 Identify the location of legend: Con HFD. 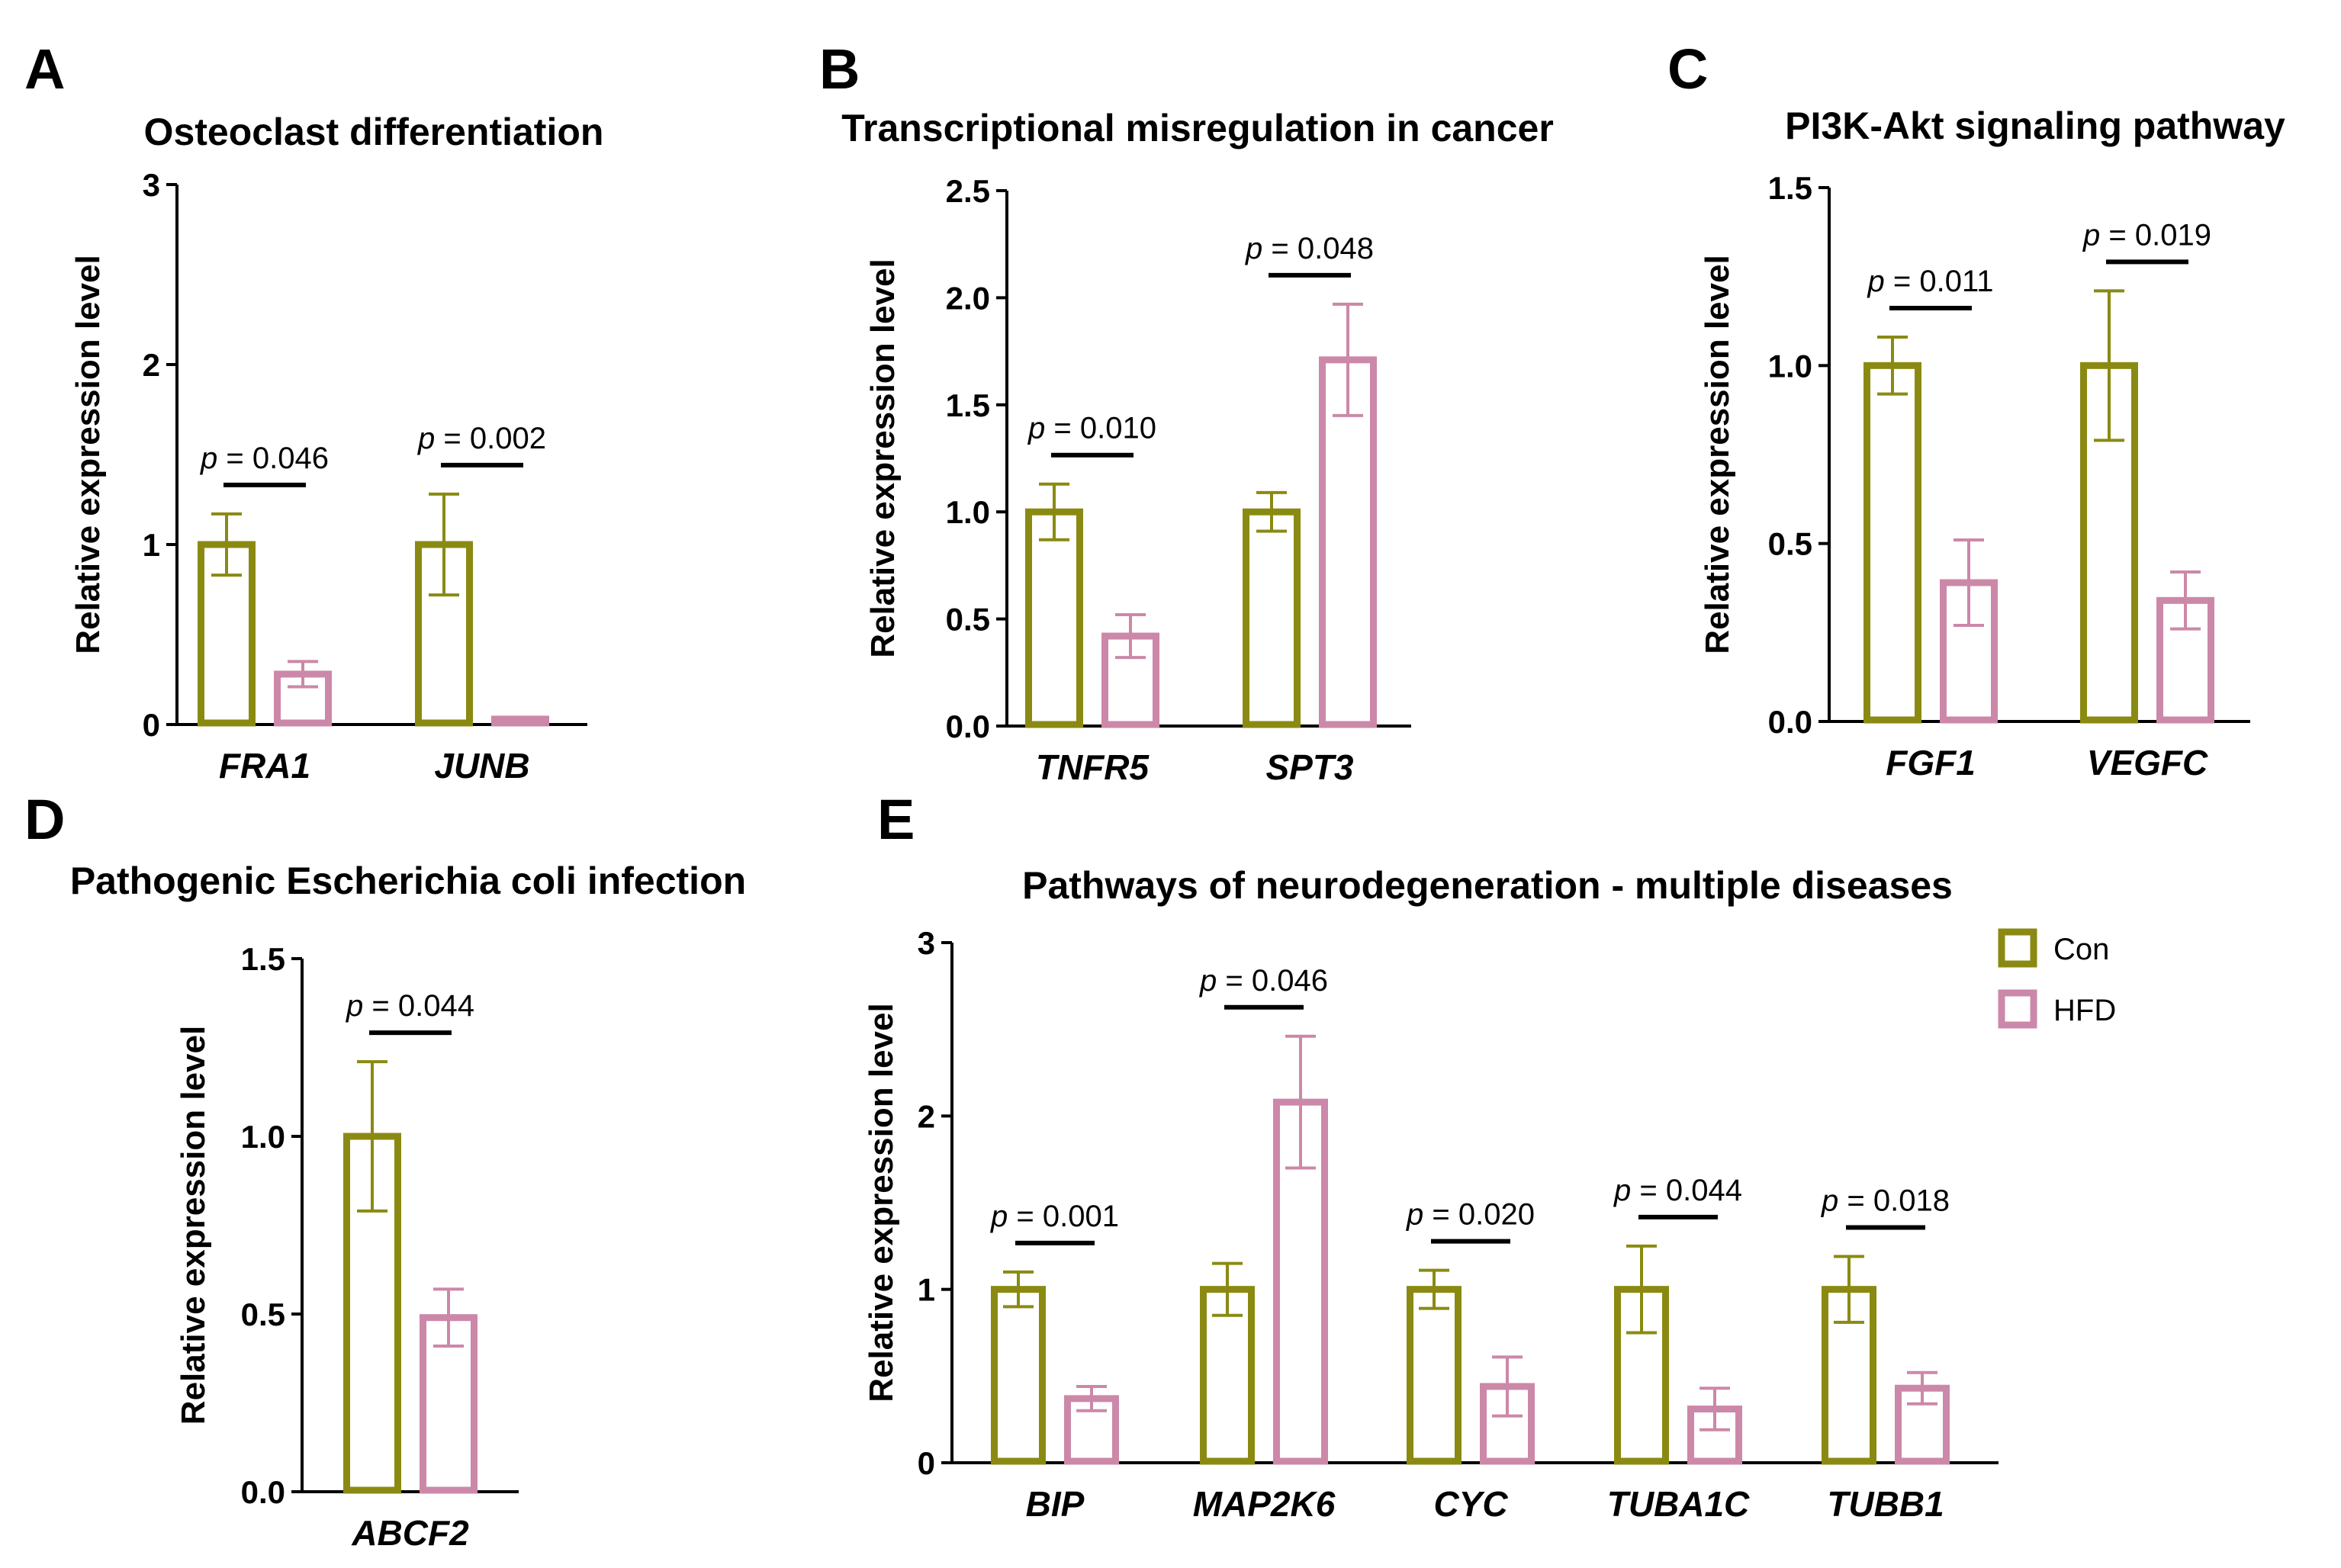
(2057, 978).